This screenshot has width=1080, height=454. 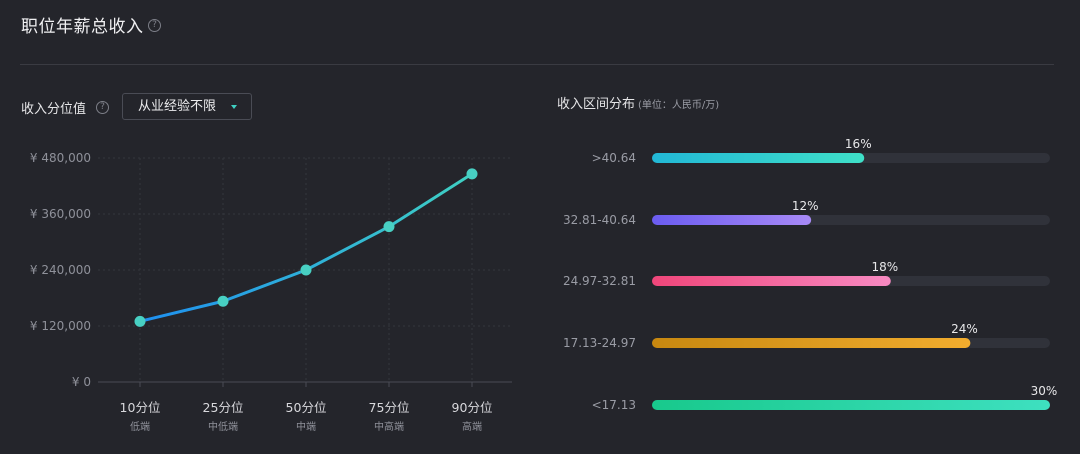 I want to click on caret-down-icon, so click(x=234, y=107).